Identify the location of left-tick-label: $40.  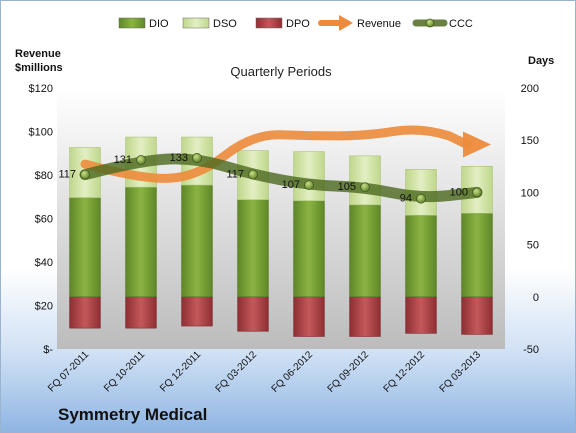
(44, 263).